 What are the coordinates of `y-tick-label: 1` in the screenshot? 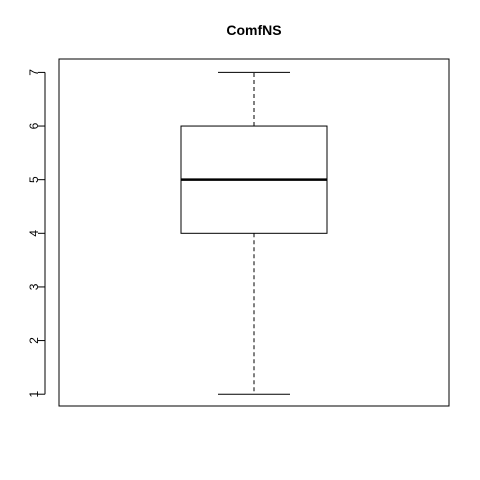 It's located at (34, 394).